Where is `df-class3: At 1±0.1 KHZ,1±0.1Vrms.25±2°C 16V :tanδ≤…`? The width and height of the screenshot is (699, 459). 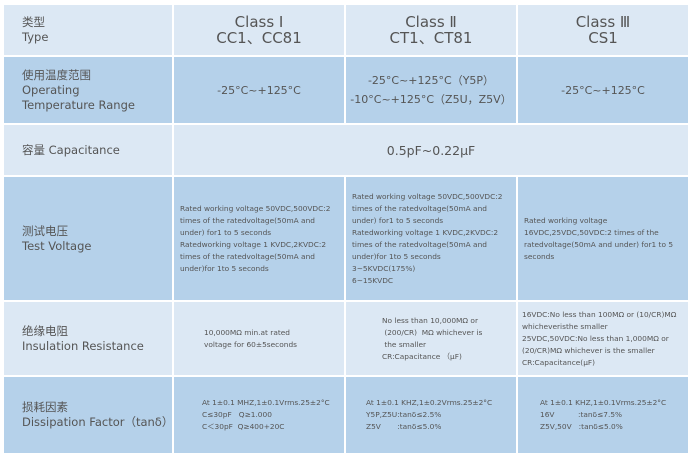 df-class3: At 1±0.1 KHZ,1±0.1Vrms.25±2°C 16V :tanδ≤… is located at coordinates (603, 415).